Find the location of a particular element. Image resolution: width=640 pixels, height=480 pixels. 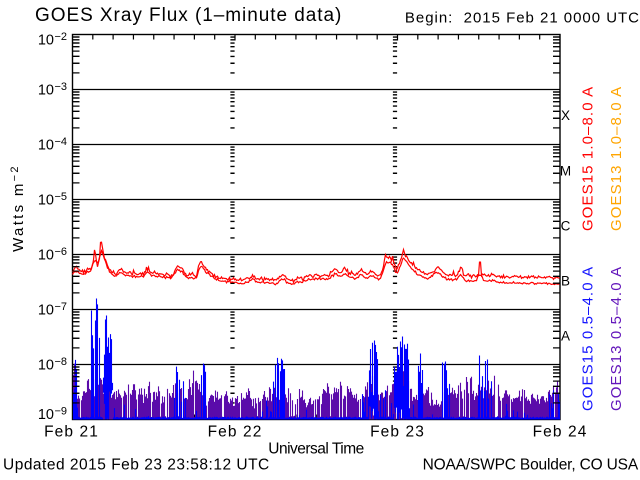

svg-text: Watts m−2 is located at coordinates (18, 208).